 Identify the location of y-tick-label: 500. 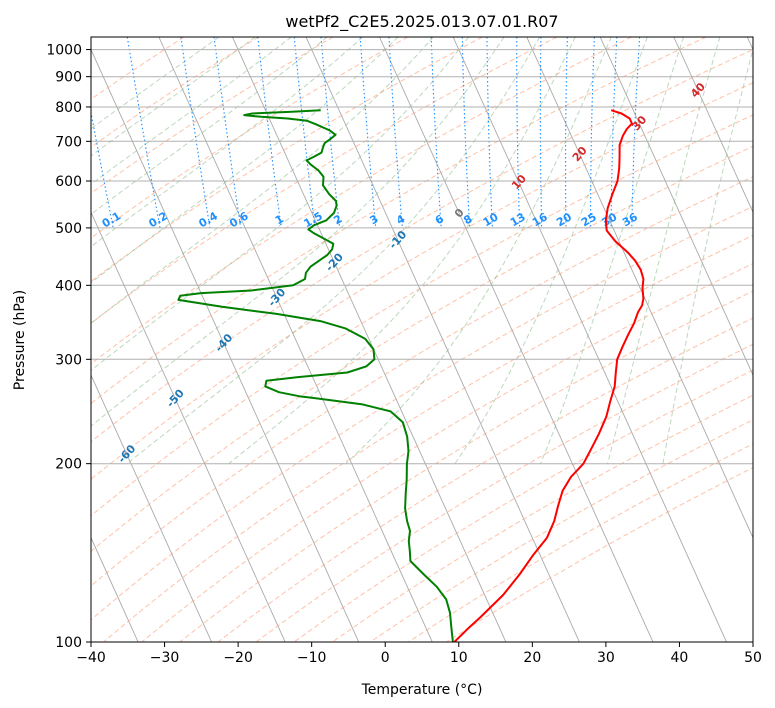
(68, 229).